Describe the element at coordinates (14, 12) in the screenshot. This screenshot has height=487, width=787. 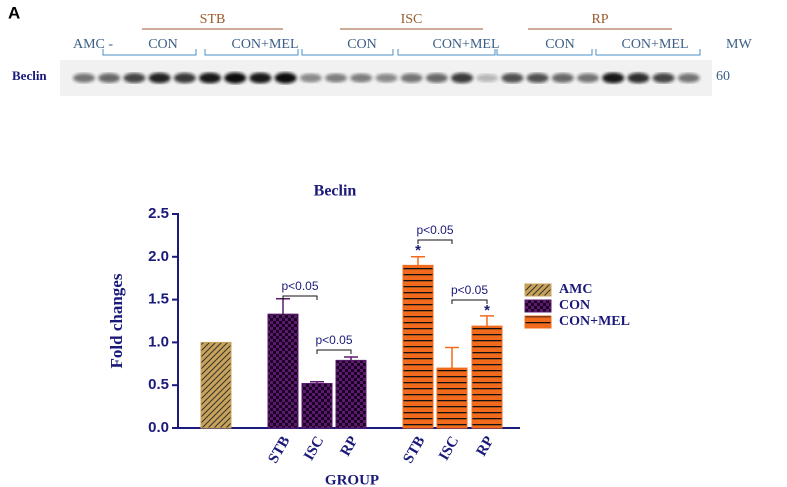
I see `panel-label: A` at that location.